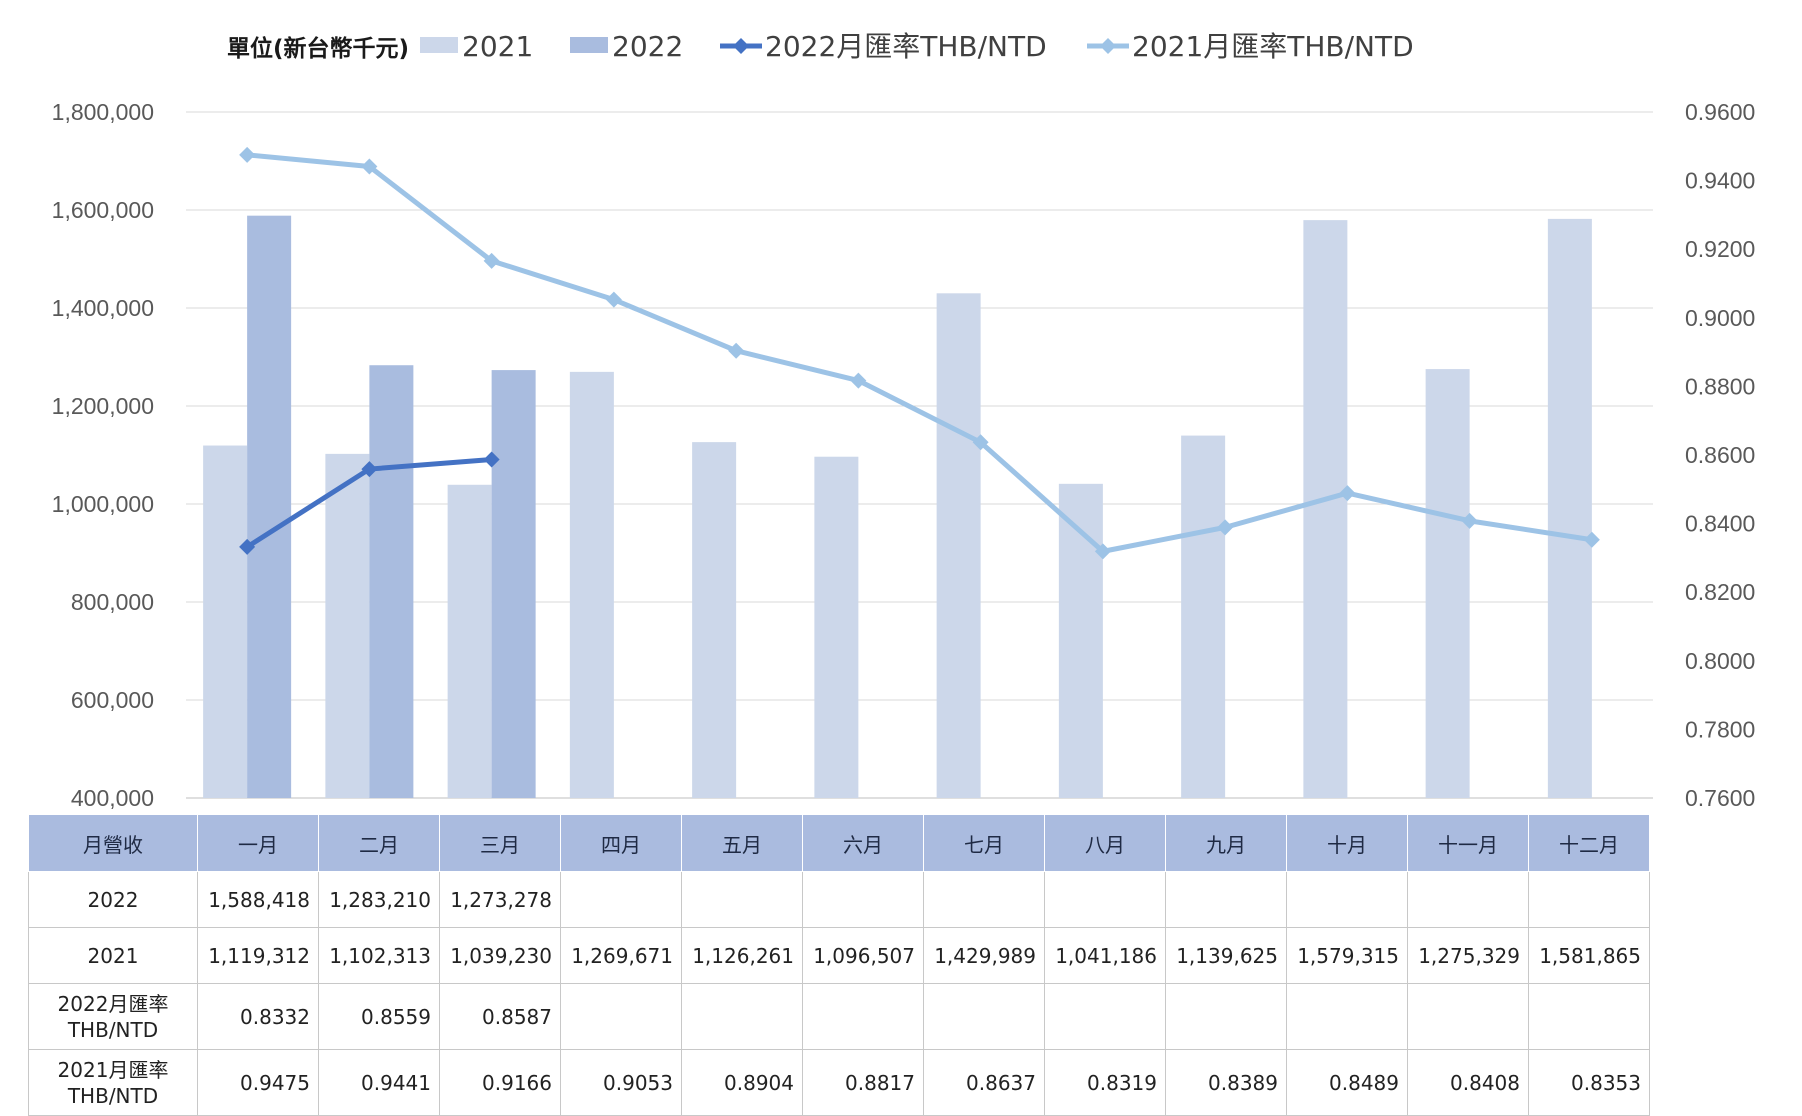 The image size is (1802, 1116). I want to click on table-cell: 1,119,312, so click(258, 955).